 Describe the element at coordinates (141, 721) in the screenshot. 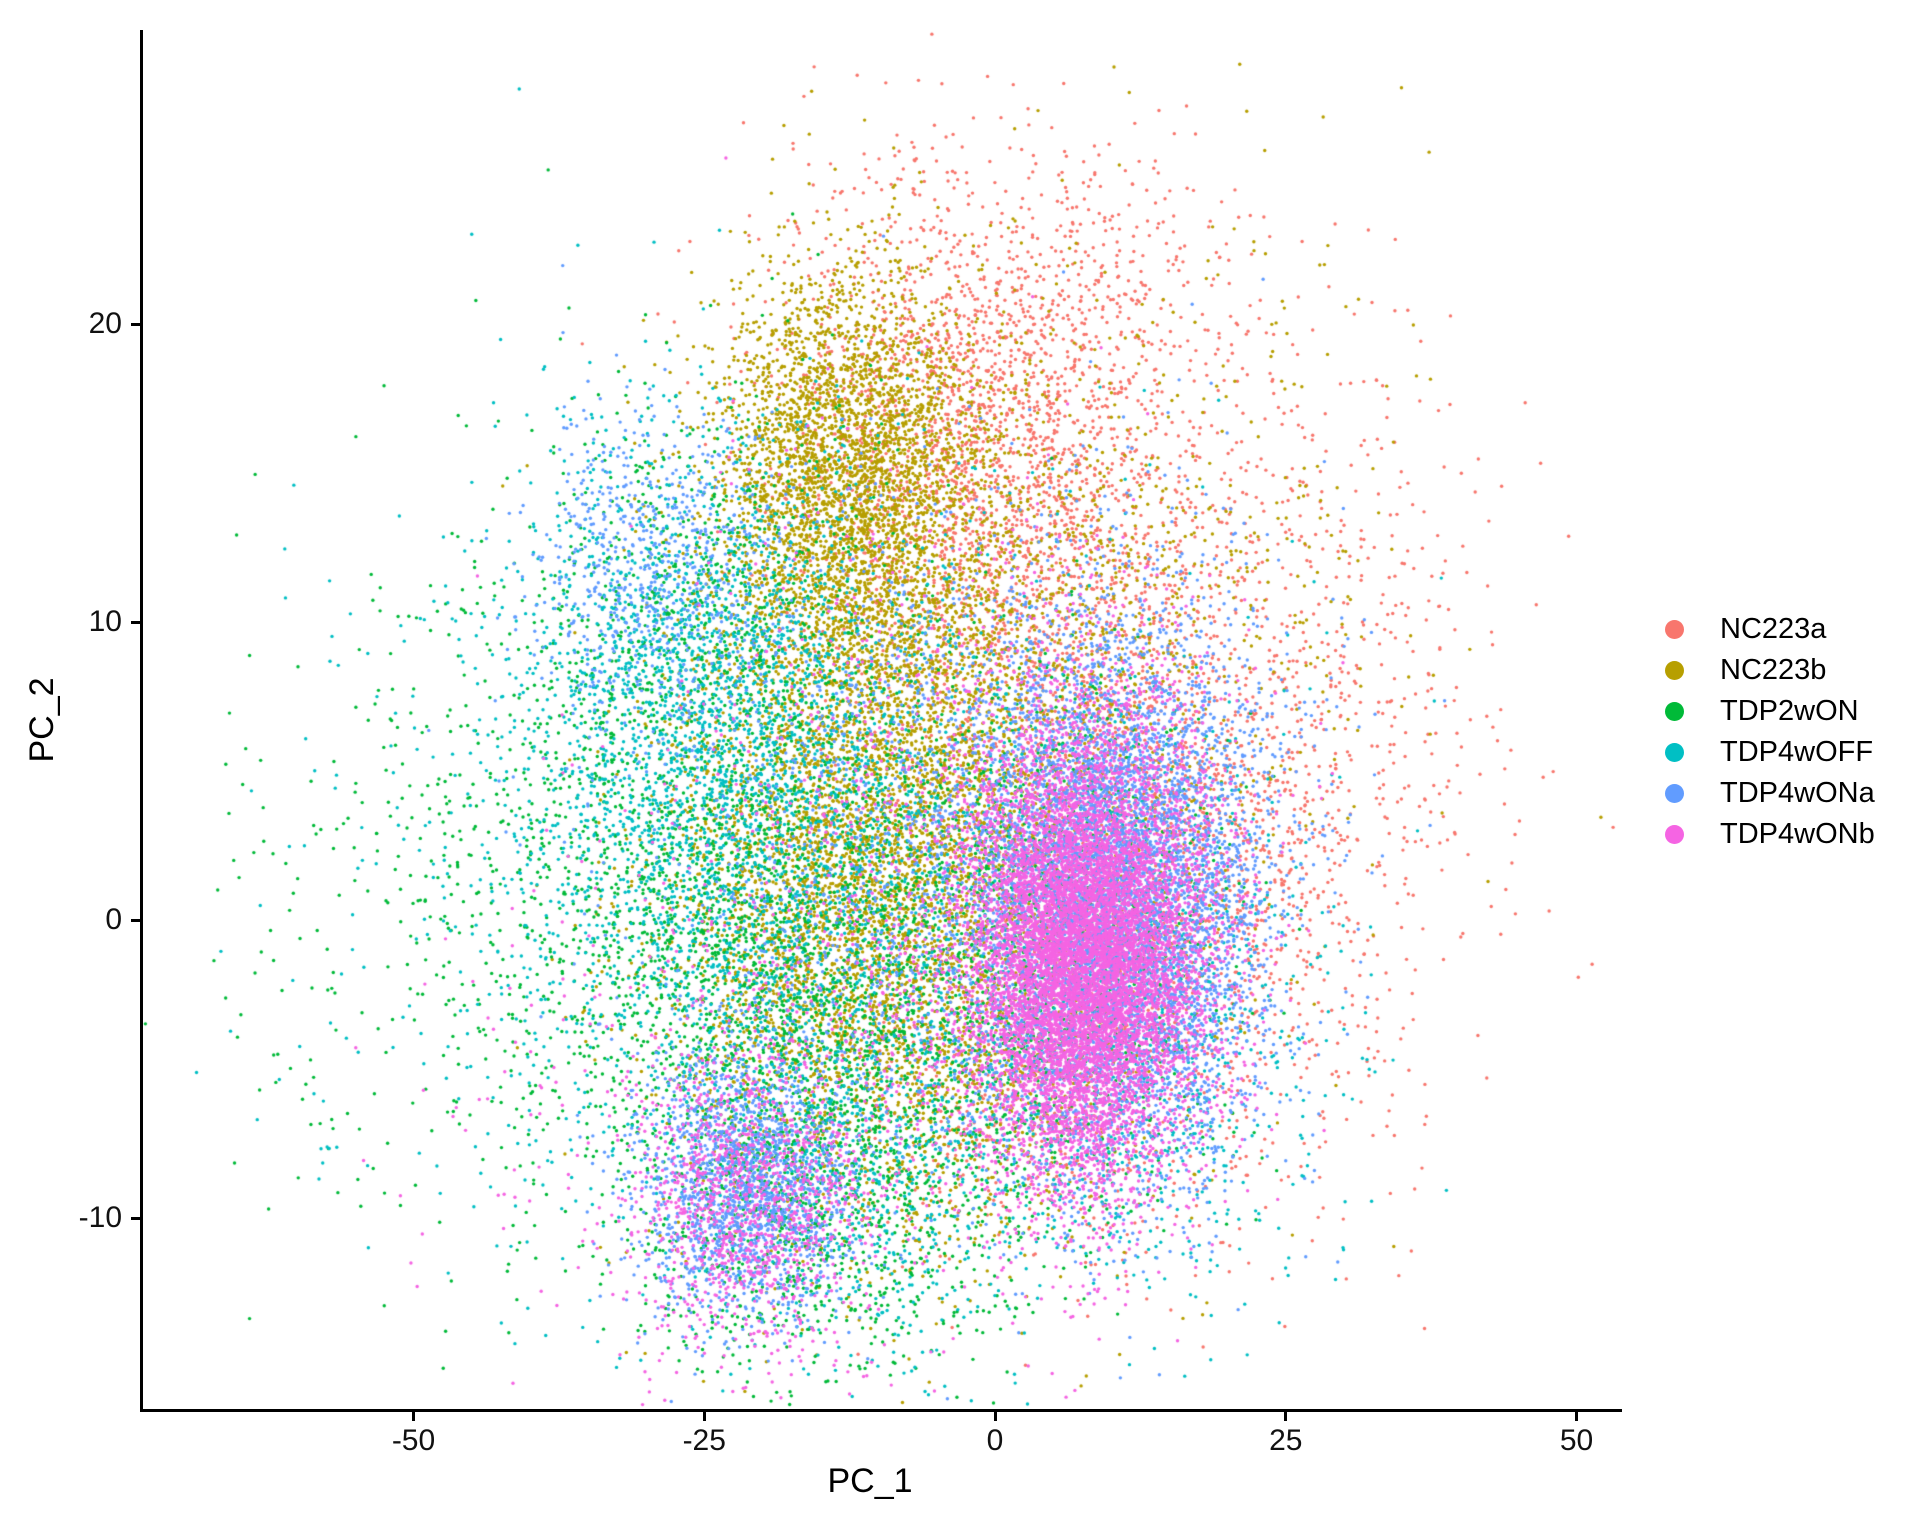

I see `y-axis-line` at that location.